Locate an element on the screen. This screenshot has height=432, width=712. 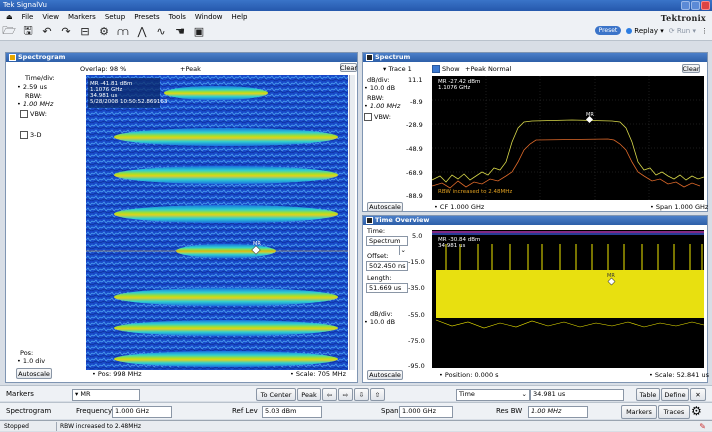
markers-settings-button: Markers is located at coordinates (639, 412).